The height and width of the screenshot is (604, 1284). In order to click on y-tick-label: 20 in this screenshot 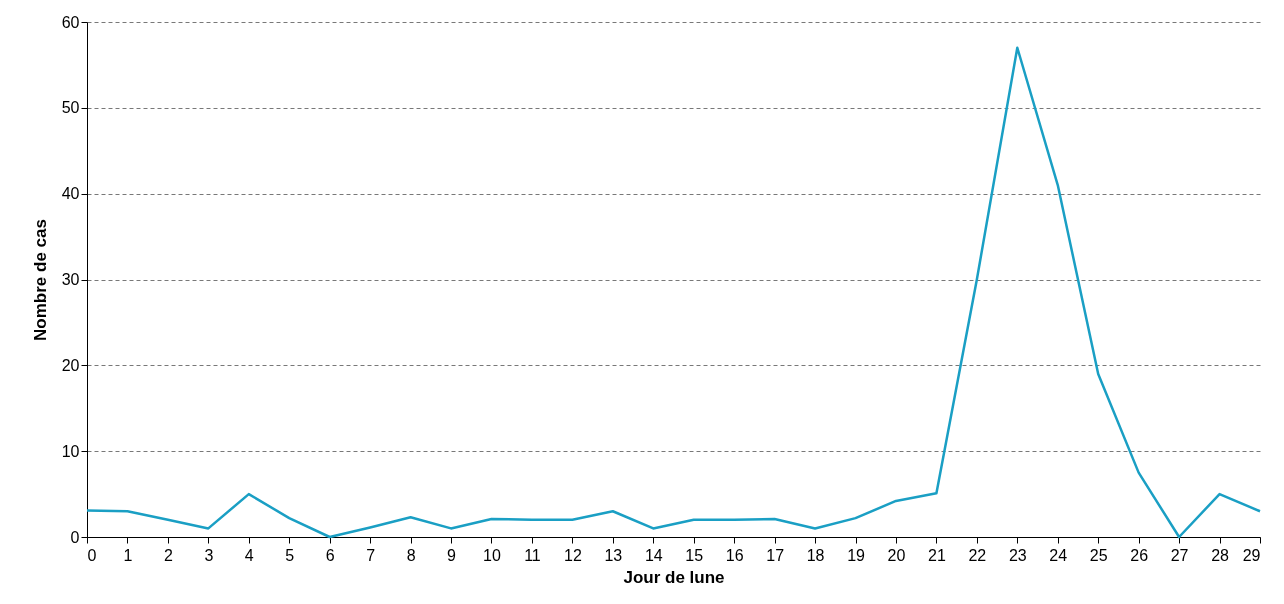, I will do `click(70, 365)`.